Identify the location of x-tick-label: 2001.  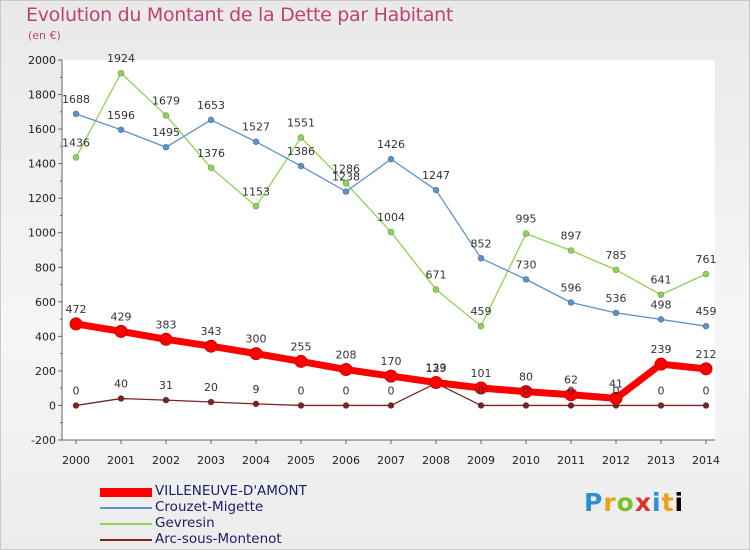
(121, 460).